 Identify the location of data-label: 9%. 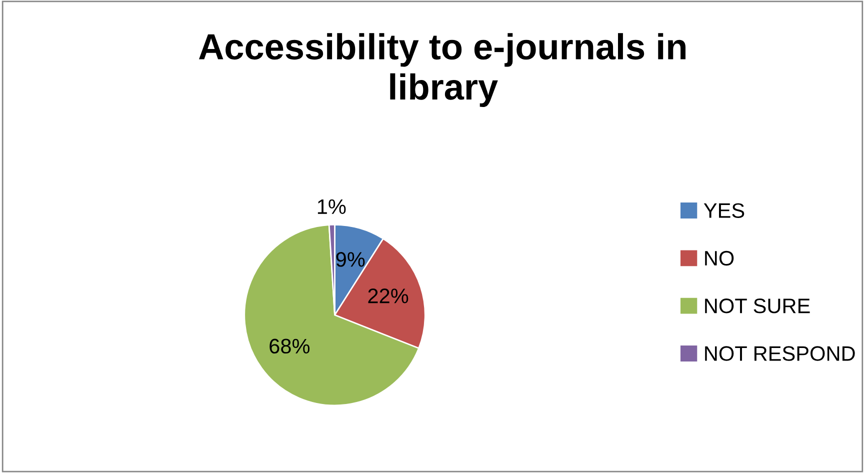
(350, 259).